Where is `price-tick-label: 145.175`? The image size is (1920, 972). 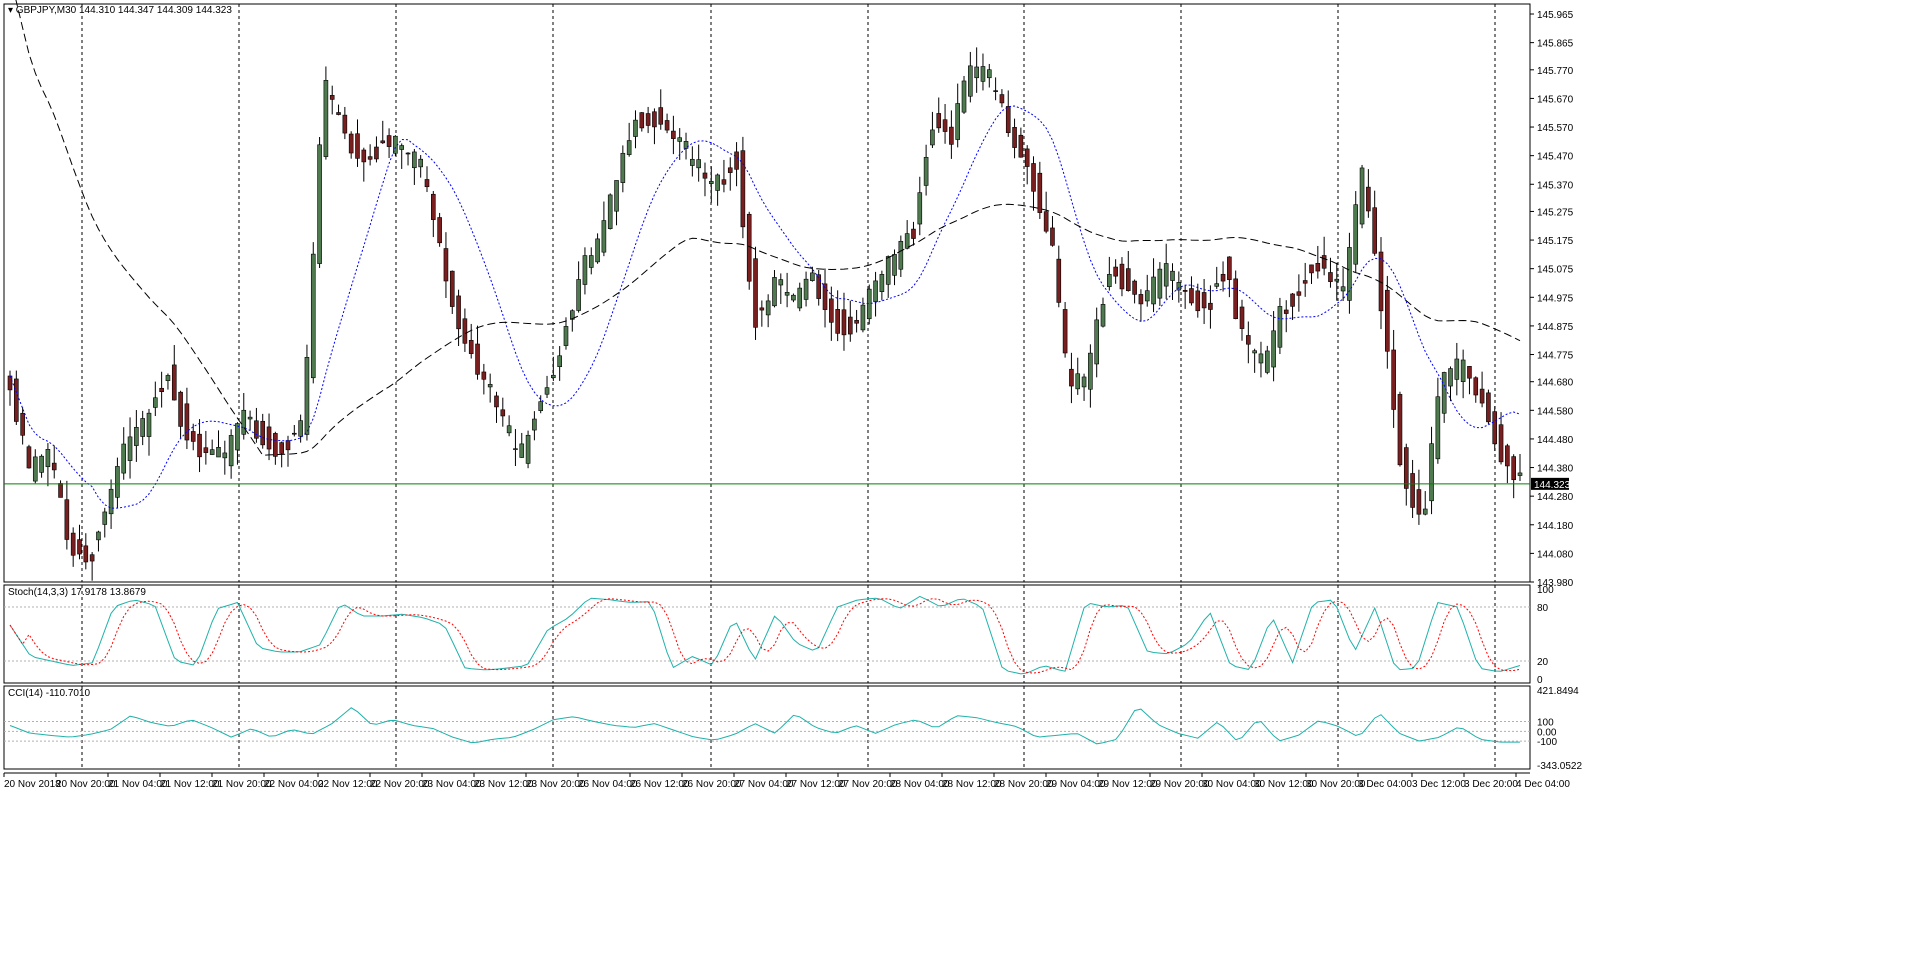 price-tick-label: 145.175 is located at coordinates (1555, 241).